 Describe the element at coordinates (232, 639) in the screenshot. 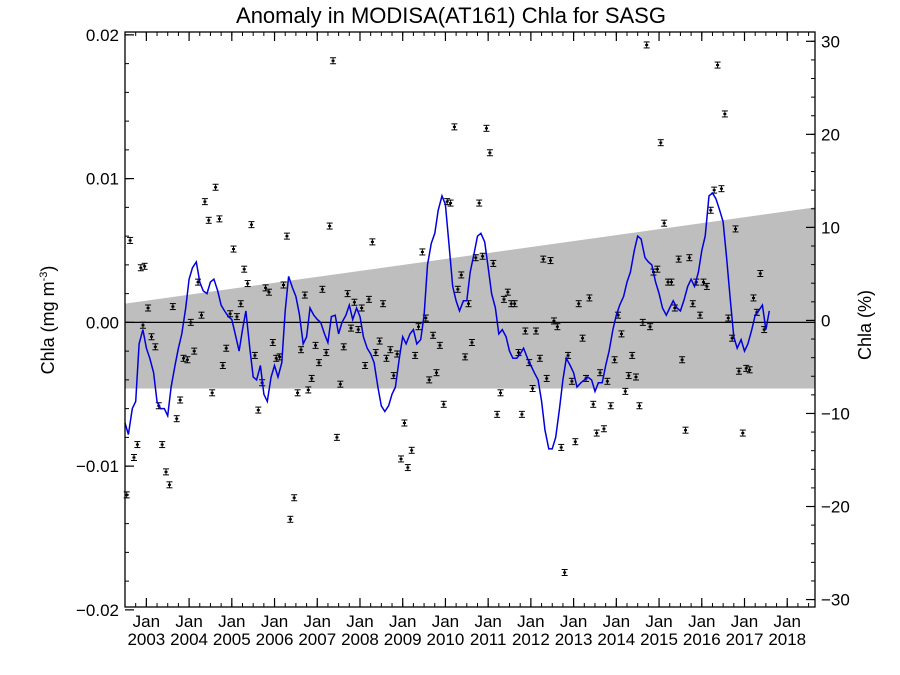

I see `x-tick-label-year: 2005` at that location.